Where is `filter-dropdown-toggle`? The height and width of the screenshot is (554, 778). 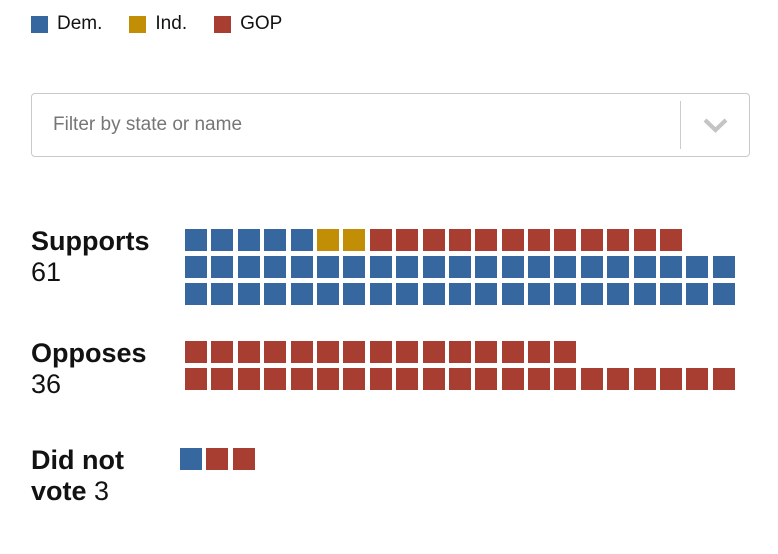 filter-dropdown-toggle is located at coordinates (715, 125).